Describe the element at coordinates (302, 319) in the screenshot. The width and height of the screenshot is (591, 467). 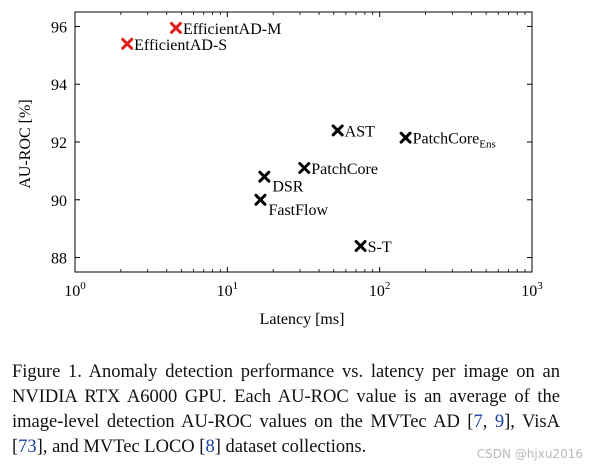
I see `x-axis-label: Latency [ms]` at that location.